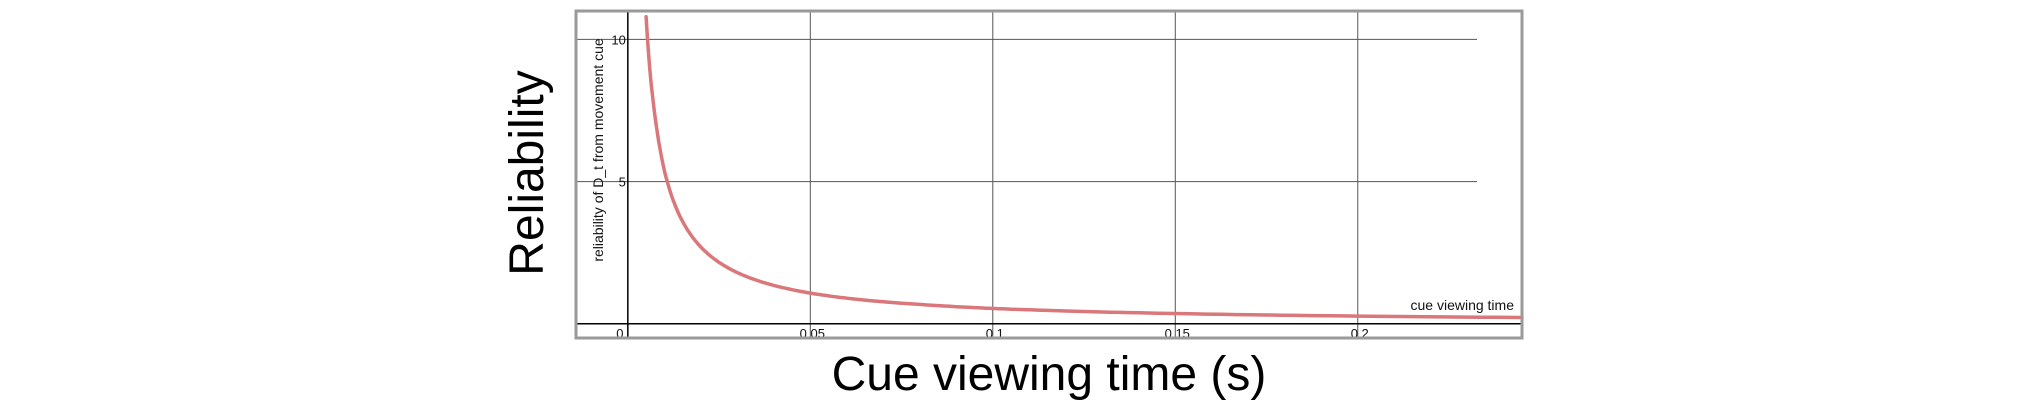 The width and height of the screenshot is (2038, 404). Describe the element at coordinates (1049, 374) in the screenshot. I see `x-axis-title: Cue viewing time (s)` at that location.